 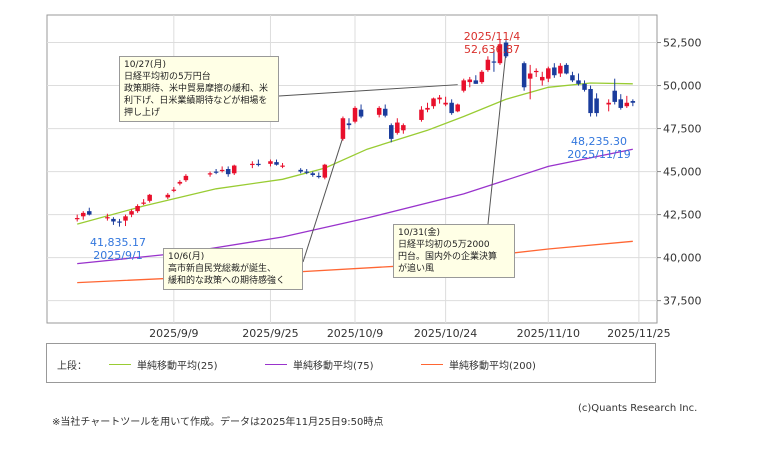 I want to click on legend-swatch-ma200, so click(x=432, y=364).